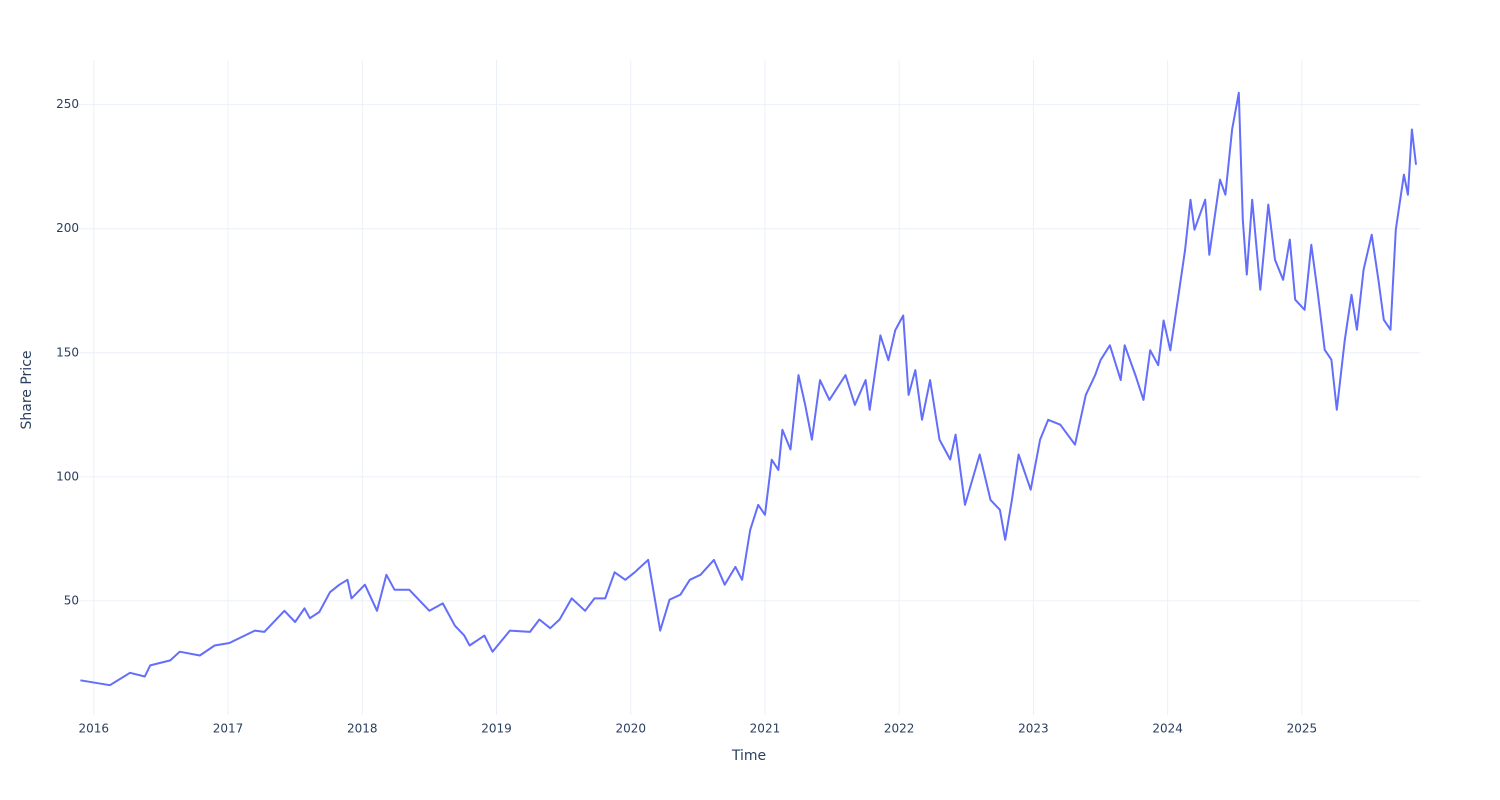 This screenshot has width=1500, height=800. I want to click on x-tick-label: 2020, so click(630, 729).